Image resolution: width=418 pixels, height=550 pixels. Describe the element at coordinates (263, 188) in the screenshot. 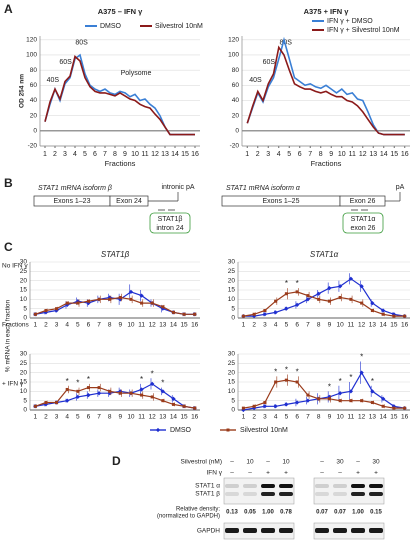

I see `isoform-label: STAT1 mRNA isoform α` at that location.